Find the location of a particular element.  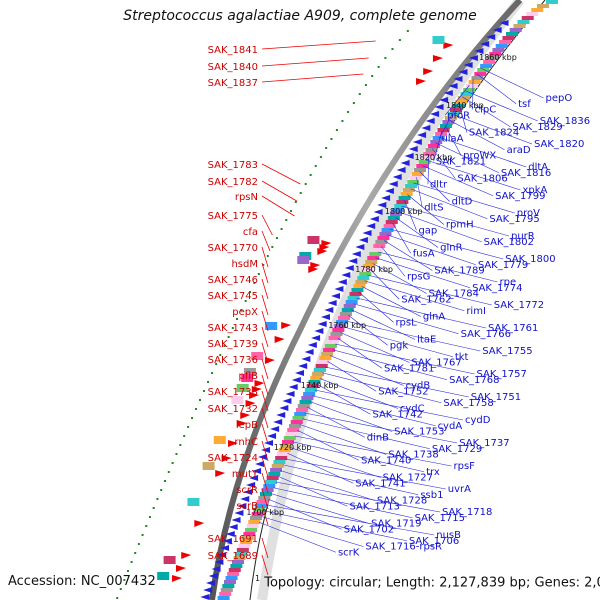

reverse-gene-label: glnA is located at coordinates (434, 317).